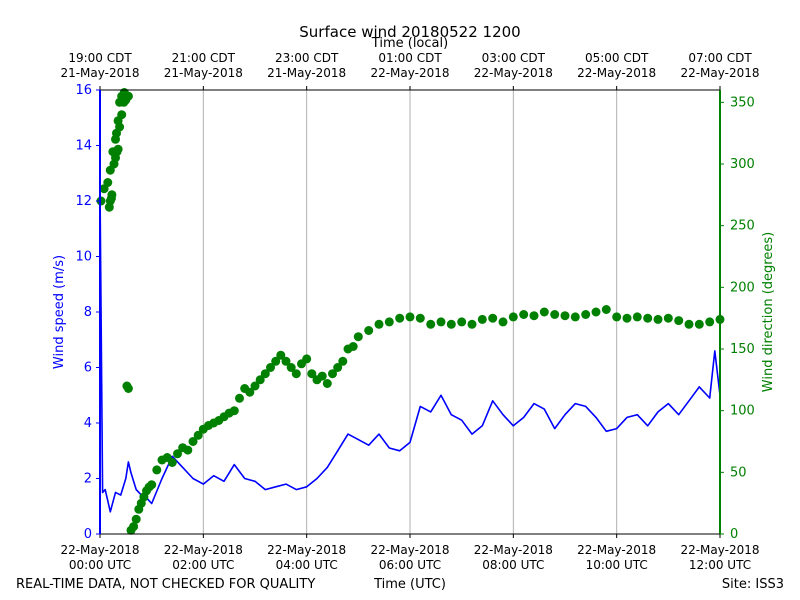 The image size is (800, 600). I want to click on footer-disclaimer: REAL-TIME DATA, NOT CHECKED FOR QUALITY, so click(165, 584).